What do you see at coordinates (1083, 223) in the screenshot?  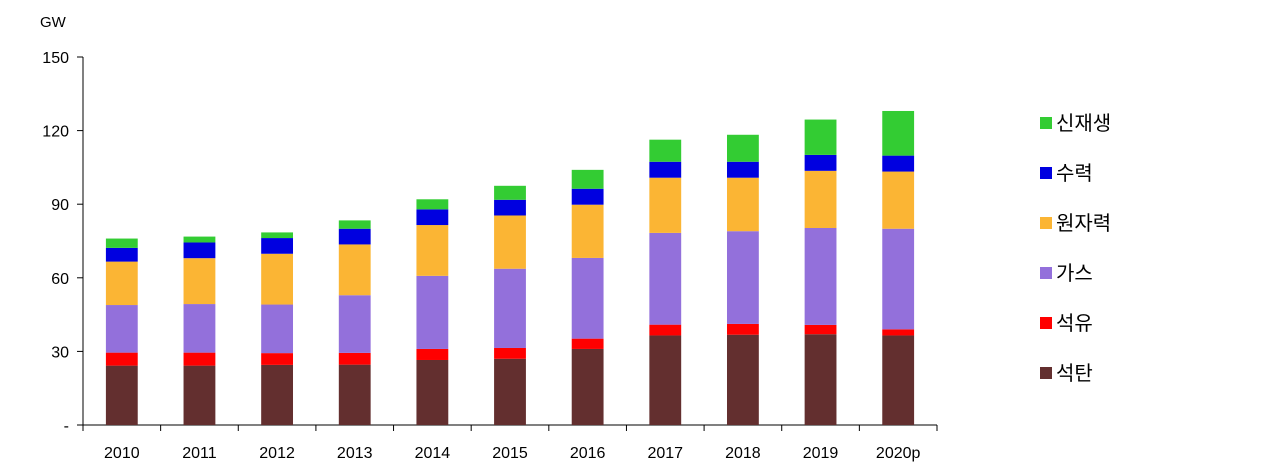 I see `legend-label: 원자력` at bounding box center [1083, 223].